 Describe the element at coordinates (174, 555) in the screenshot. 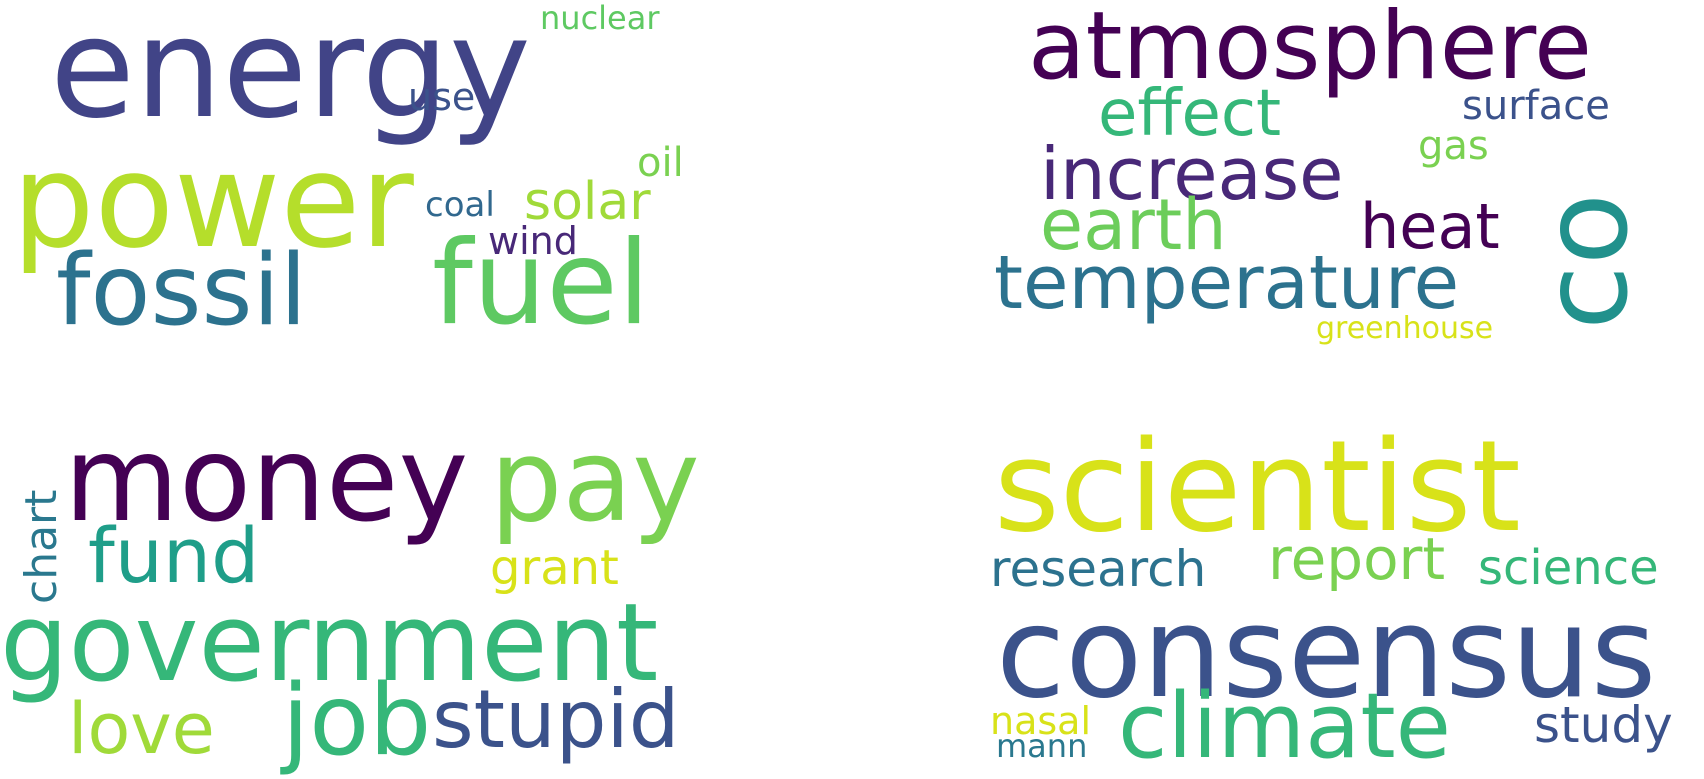

I see `cloud-3-word-fund: fund` at that location.